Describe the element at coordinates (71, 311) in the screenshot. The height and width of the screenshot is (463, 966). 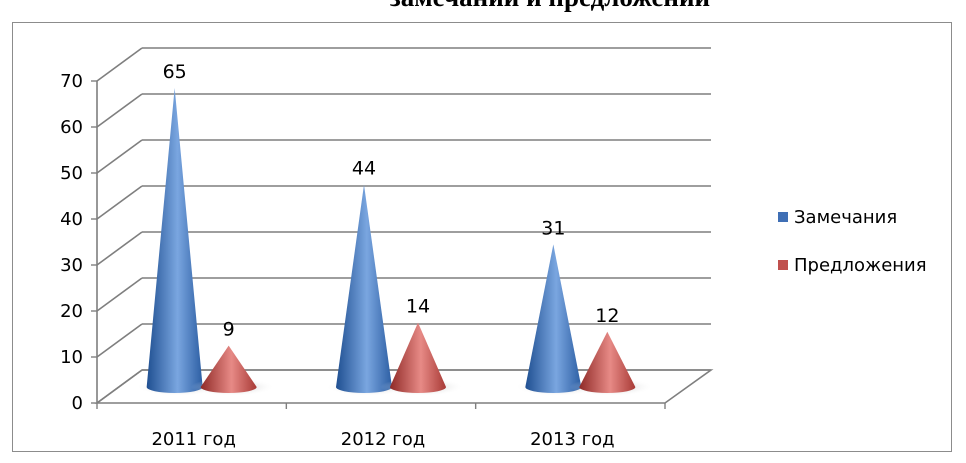
I see `y-tick-label: 20` at that location.